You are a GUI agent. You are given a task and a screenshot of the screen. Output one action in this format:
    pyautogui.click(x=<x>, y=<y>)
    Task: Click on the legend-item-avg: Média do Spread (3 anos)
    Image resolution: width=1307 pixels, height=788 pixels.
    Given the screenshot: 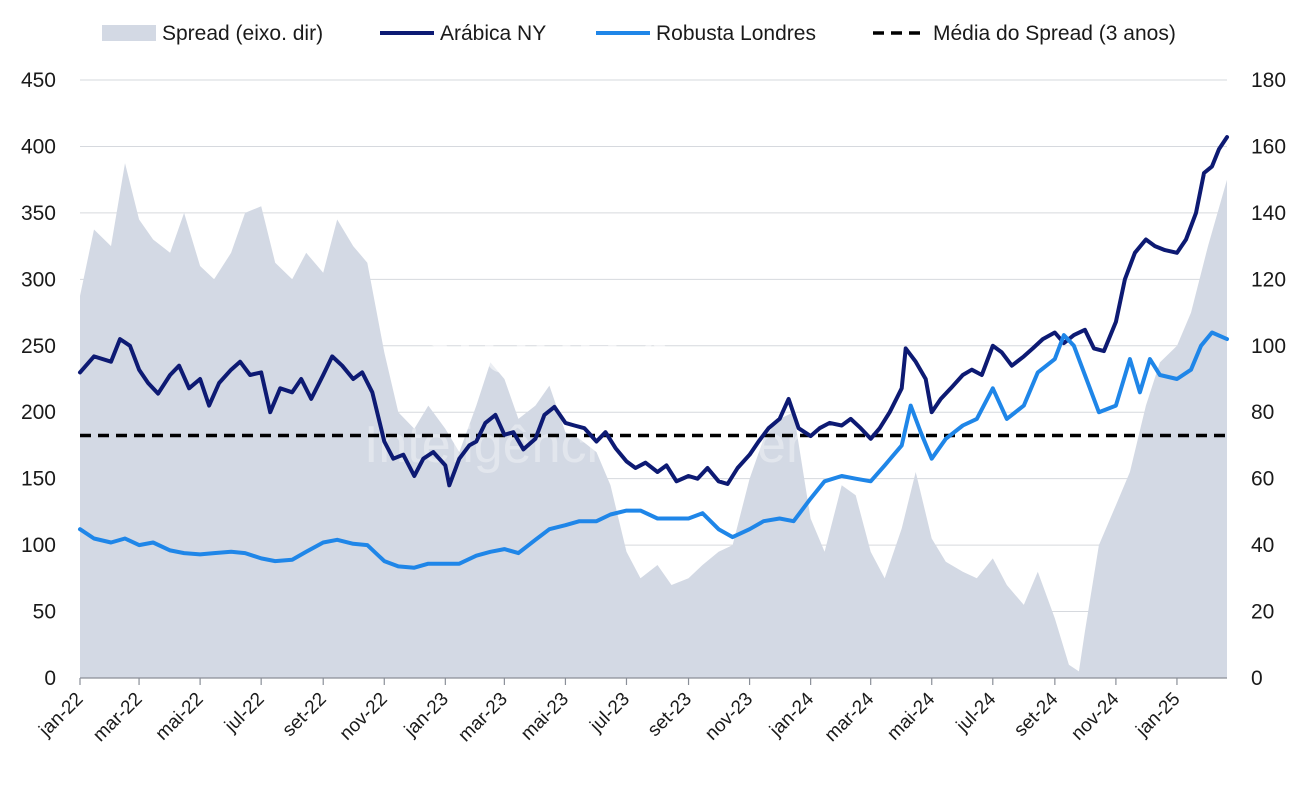 What is the action you would take?
    pyautogui.click(x=1024, y=33)
    